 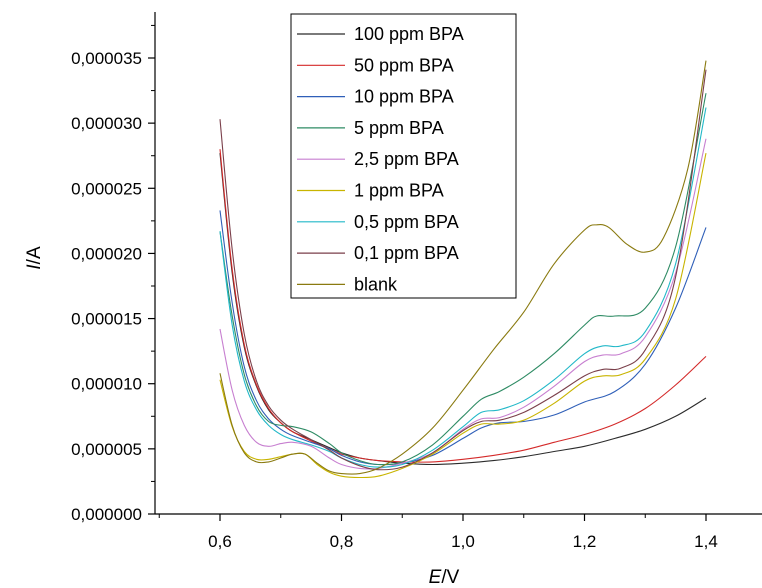 I want to click on y-tick-label: 0,000015, so click(x=106, y=319).